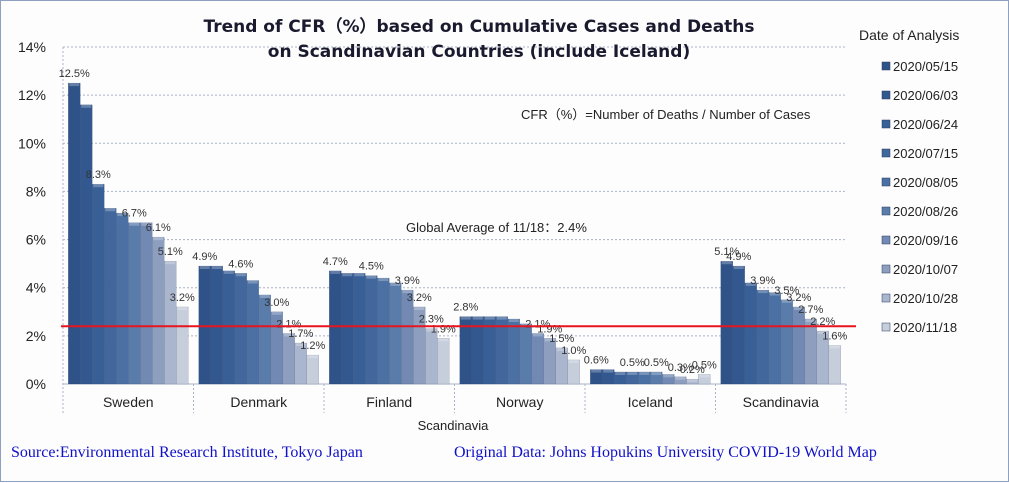  I want to click on global-average-label: Global Average of 11/18：2.4%, so click(496, 227).